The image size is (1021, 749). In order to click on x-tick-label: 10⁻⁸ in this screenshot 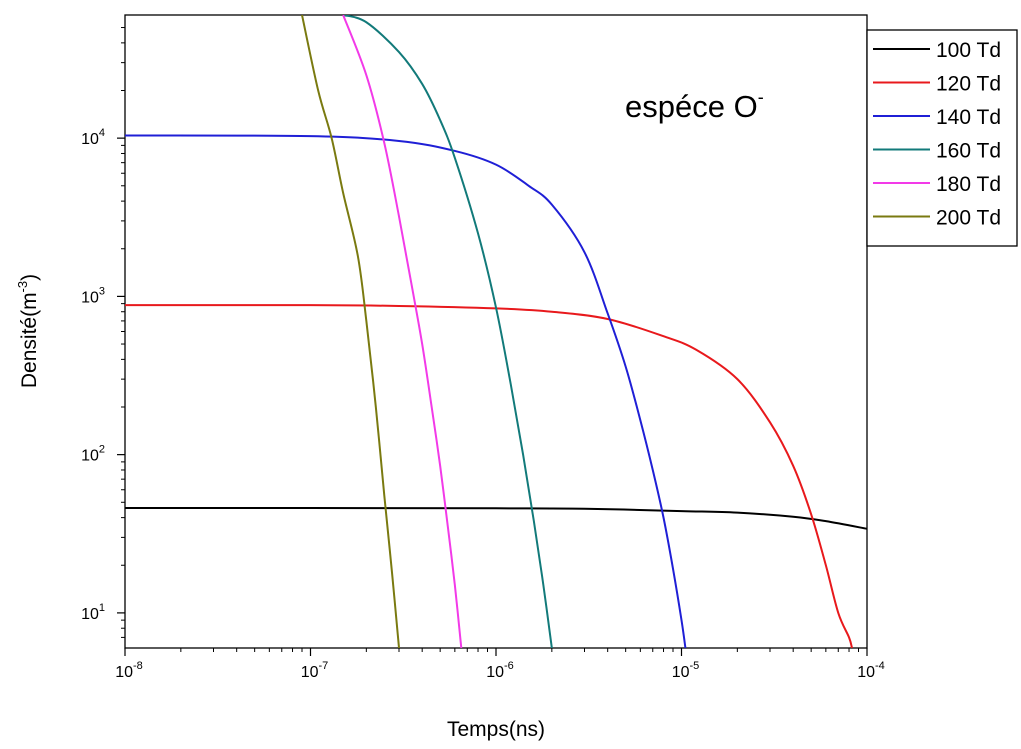, I will do `click(129, 670)`.